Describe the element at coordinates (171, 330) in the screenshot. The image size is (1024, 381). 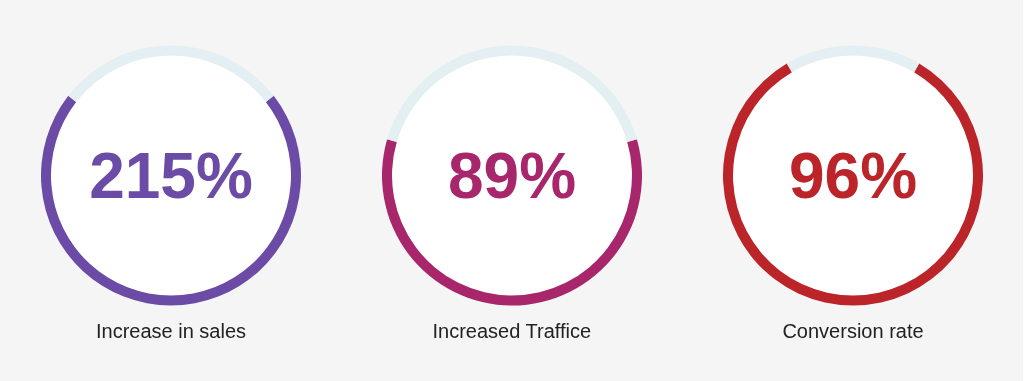
I see `text: Increase in sales` at that location.